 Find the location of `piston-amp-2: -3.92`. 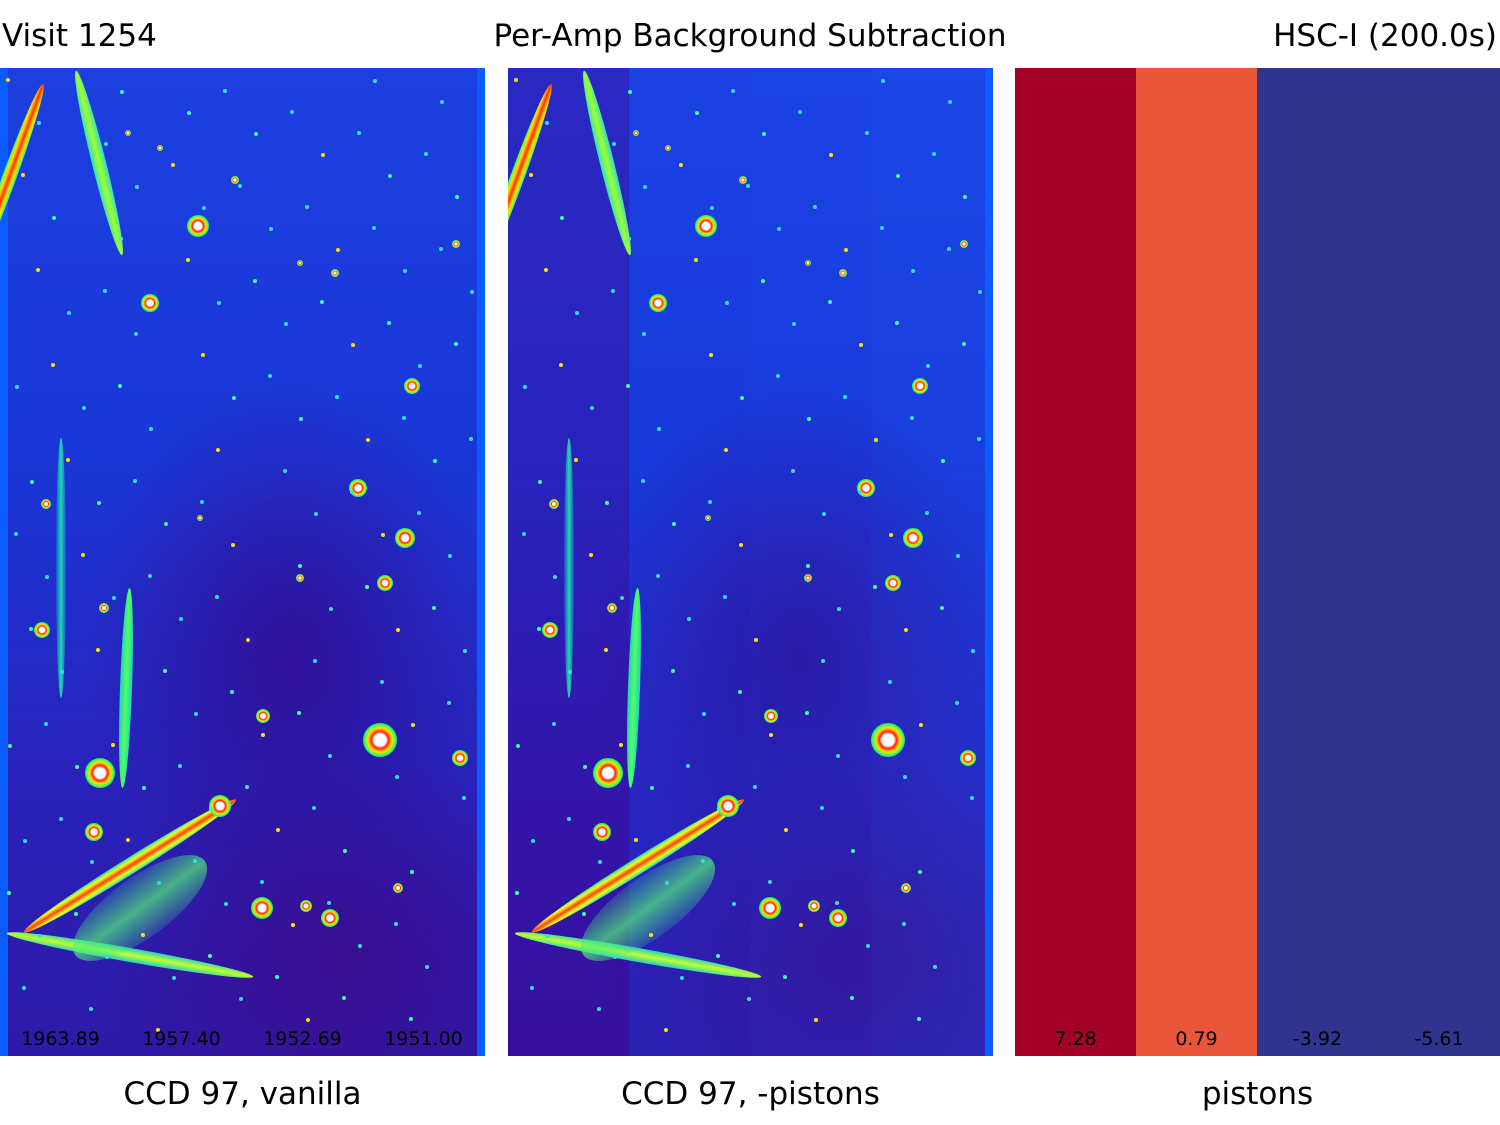

piston-amp-2: -3.92 is located at coordinates (1317, 562).